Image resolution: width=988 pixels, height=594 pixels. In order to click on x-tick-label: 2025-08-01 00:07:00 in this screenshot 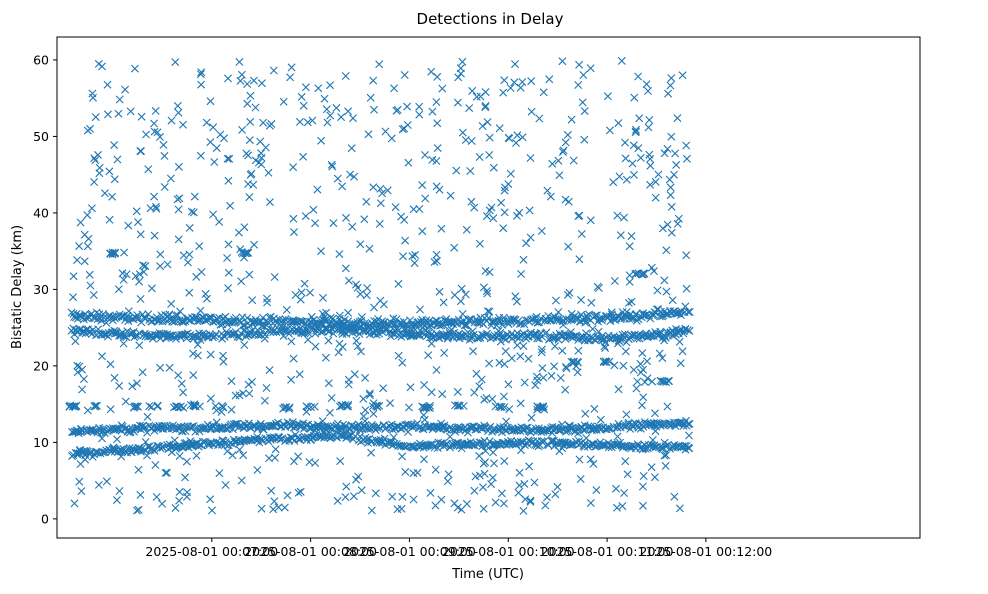, I will do `click(211, 551)`.